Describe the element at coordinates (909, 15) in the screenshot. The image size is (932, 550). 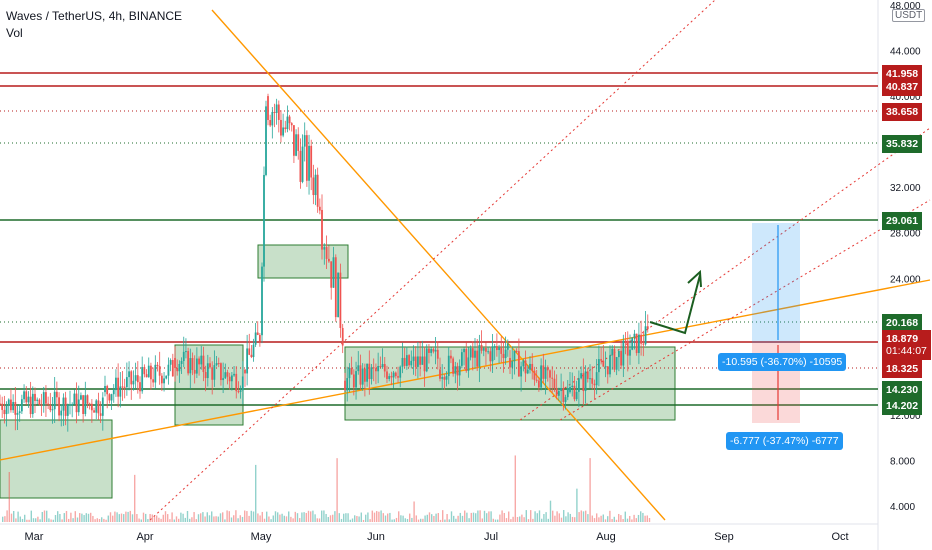
I see `currency-unit-badge: USDT` at that location.